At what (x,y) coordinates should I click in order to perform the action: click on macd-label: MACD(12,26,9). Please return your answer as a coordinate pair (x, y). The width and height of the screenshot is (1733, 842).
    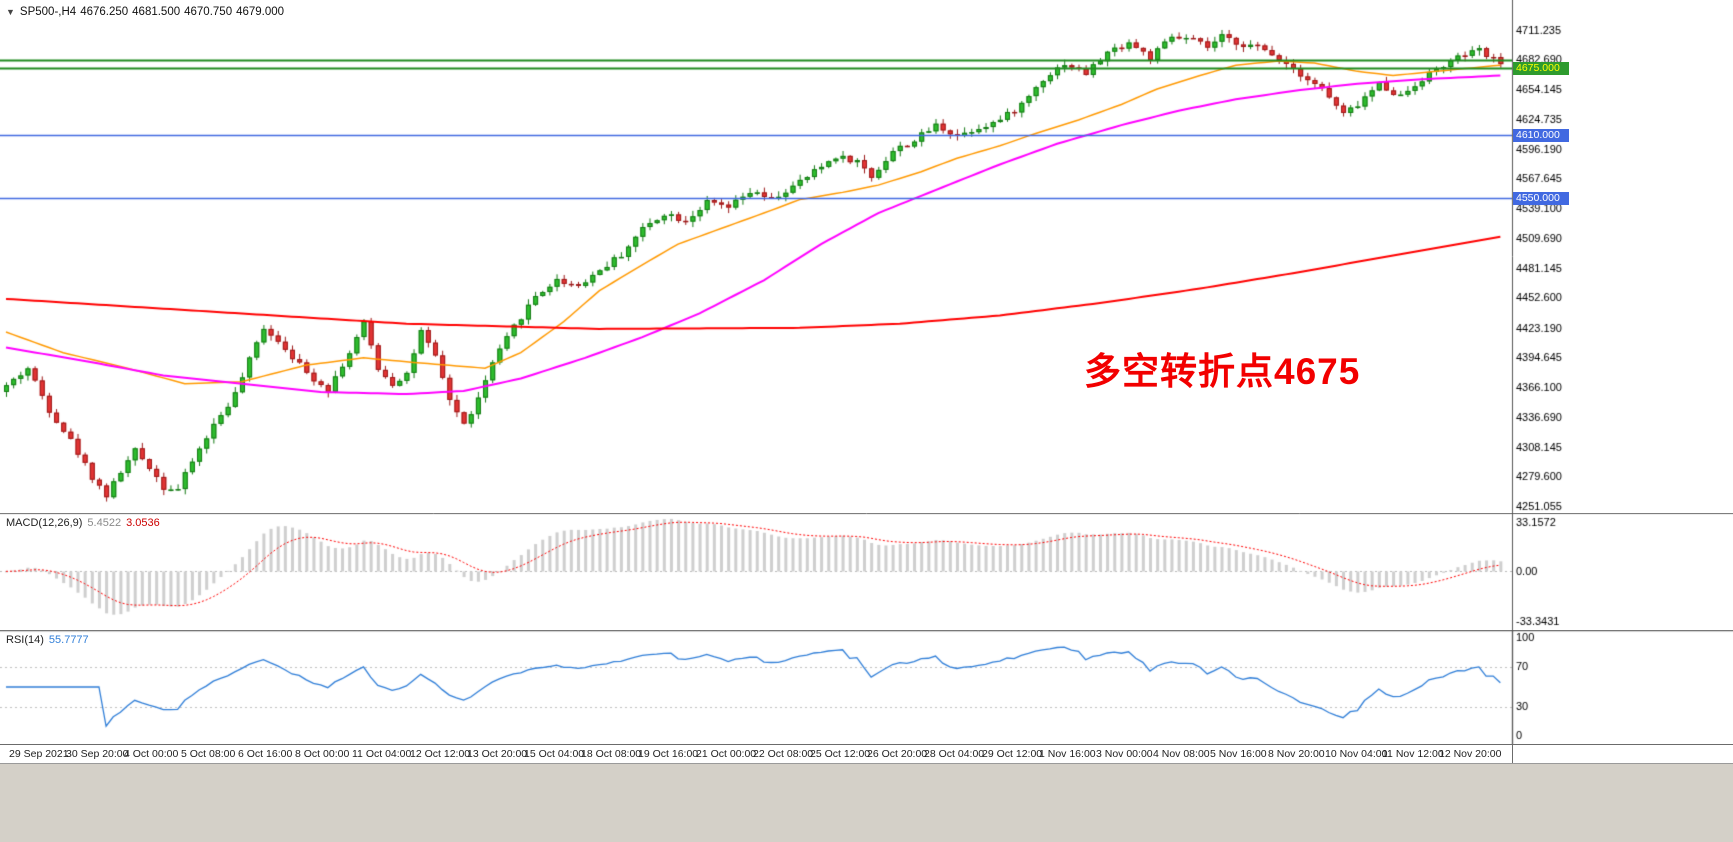
    Looking at the image, I should click on (44, 523).